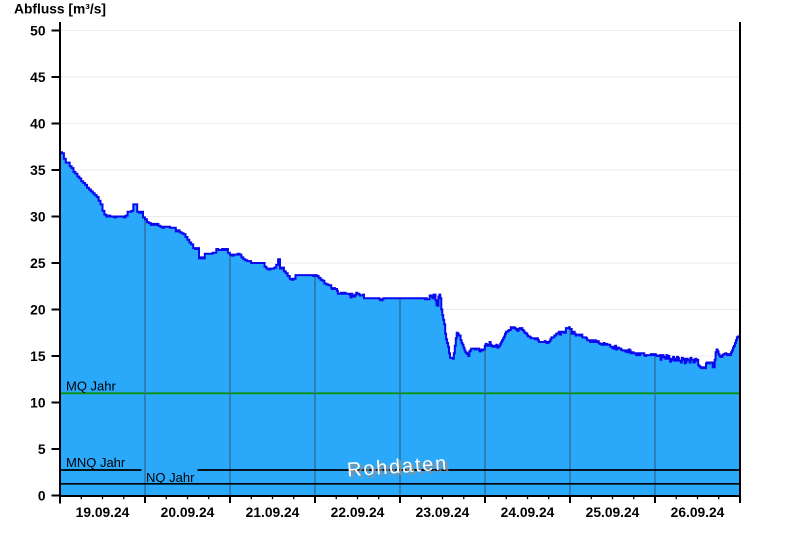 This screenshot has height=550, width=800. What do you see at coordinates (60, 9) in the screenshot?
I see `svg-text: Abfluss [m³/s]` at bounding box center [60, 9].